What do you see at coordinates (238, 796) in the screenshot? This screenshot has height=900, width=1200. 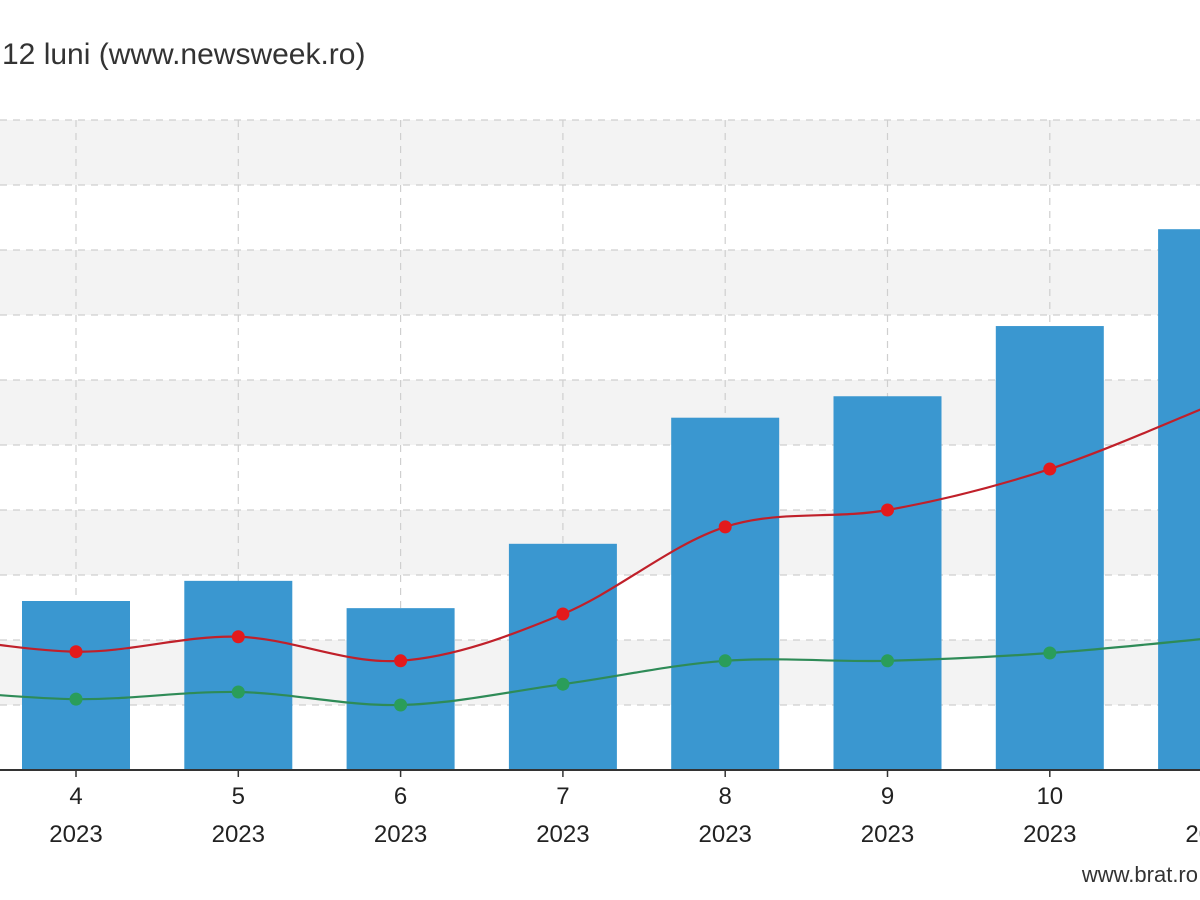 I see `x-tick-label-month: 5` at bounding box center [238, 796].